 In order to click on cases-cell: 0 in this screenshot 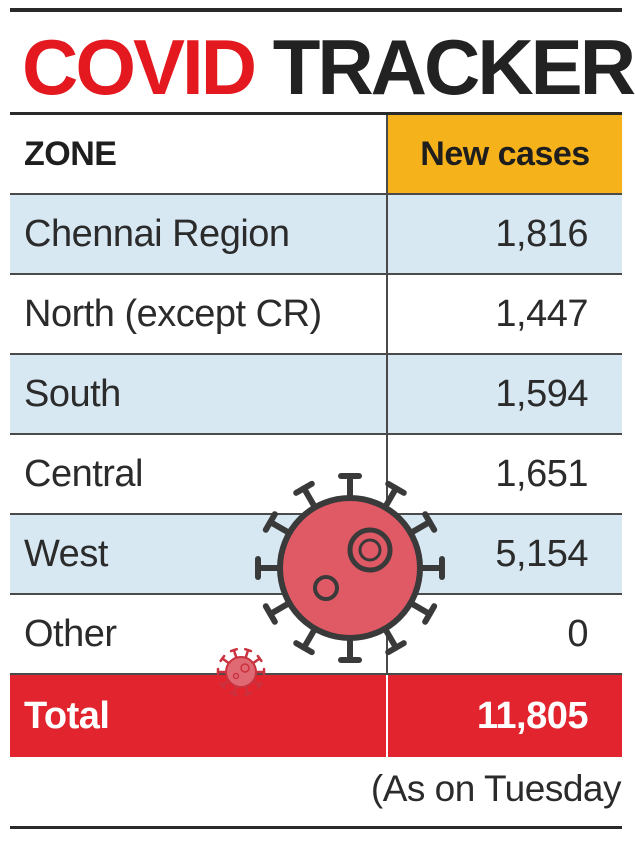, I will do `click(577, 633)`.